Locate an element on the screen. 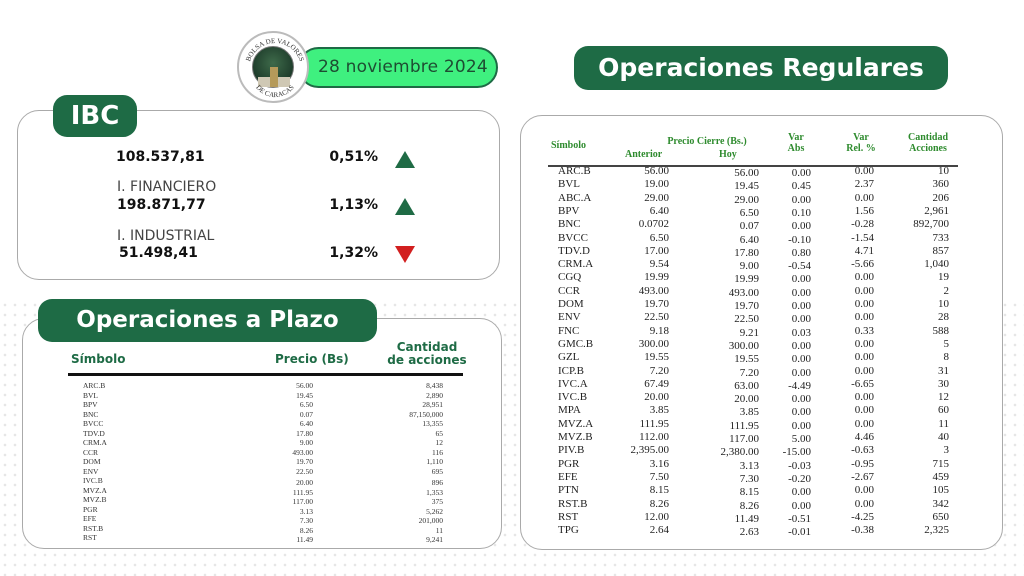 Image resolution: width=1024 pixels, height=576 pixels. industrial-value: 51.498,41 is located at coordinates (158, 253).